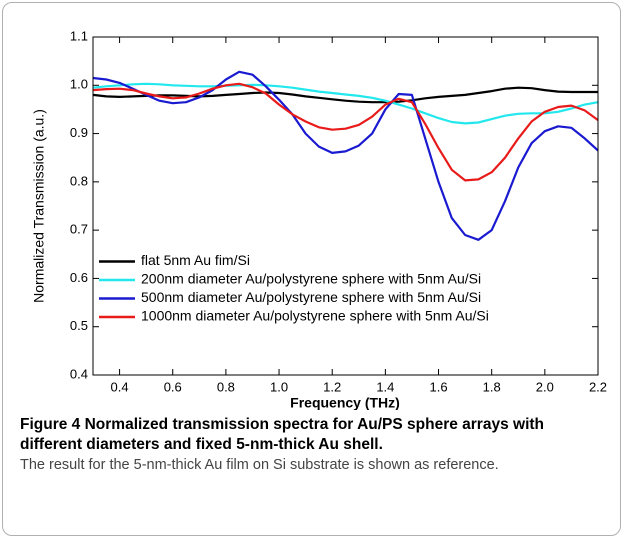 The height and width of the screenshot is (540, 625). What do you see at coordinates (79, 277) in the screenshot?
I see `y-tick-label: 0.6` at bounding box center [79, 277].